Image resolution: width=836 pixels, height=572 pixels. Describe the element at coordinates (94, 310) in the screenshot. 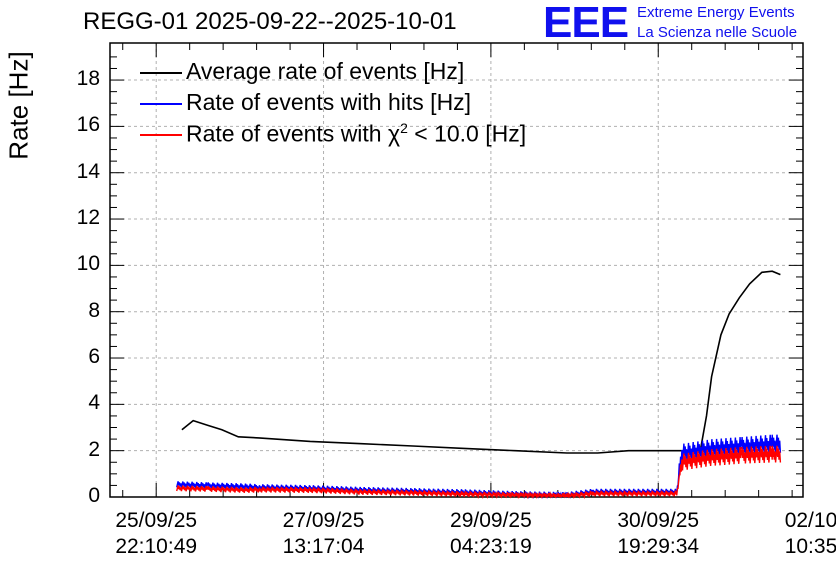

I see `y-tick-label: 8` at that location.